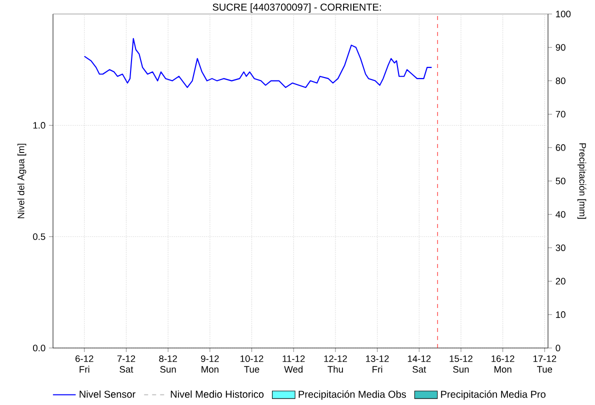  What do you see at coordinates (563, 14) in the screenshot?
I see `y2-tick-label: 100` at bounding box center [563, 14].